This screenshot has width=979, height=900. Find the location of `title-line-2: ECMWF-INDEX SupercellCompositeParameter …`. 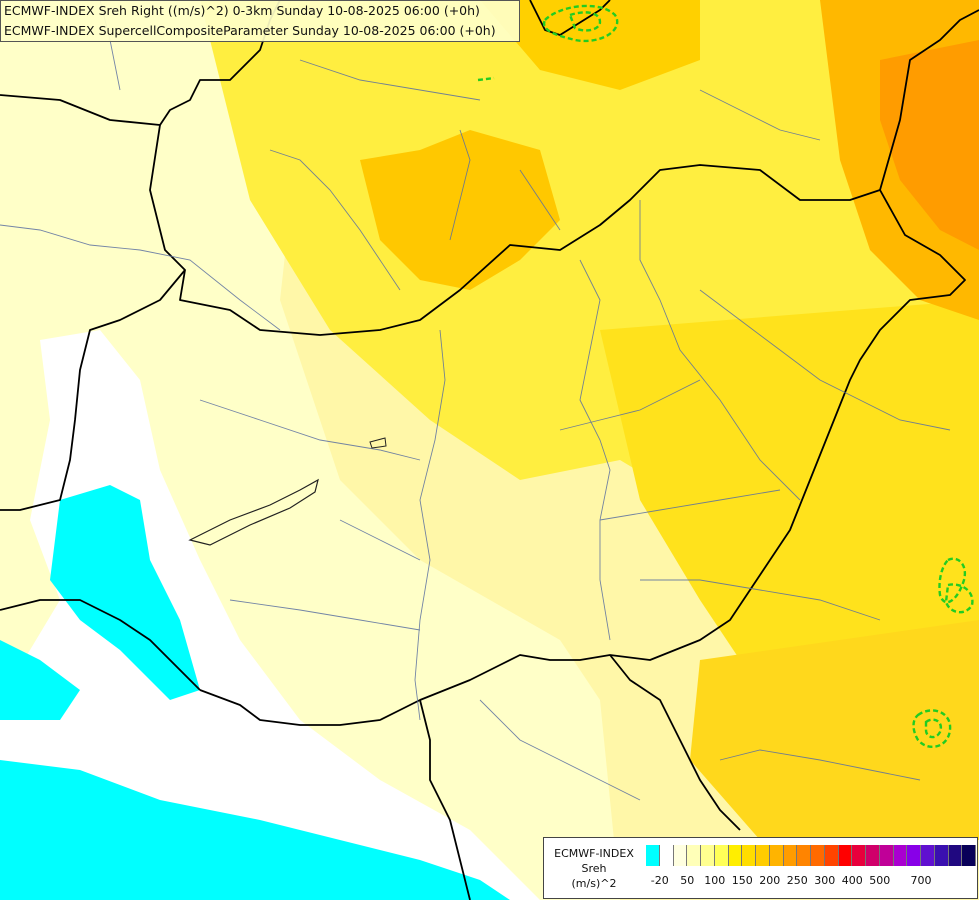

title-line-2: ECMWF-INDEX SupercellCompositeParameter … is located at coordinates (250, 30).